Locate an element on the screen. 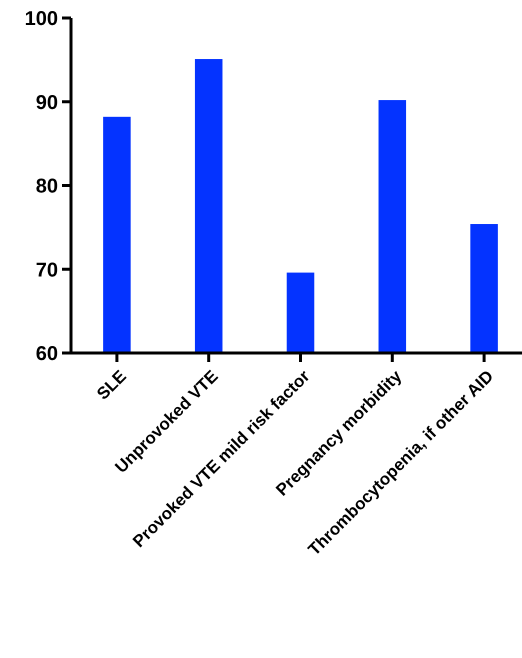 This screenshot has width=522, height=658. y-tick-label: 80 is located at coordinates (47, 187).